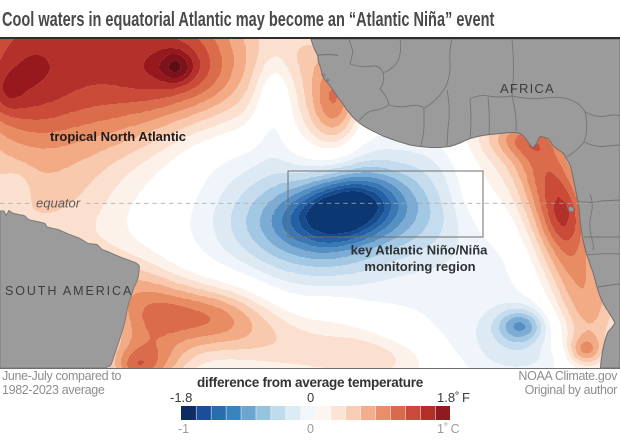 The width and height of the screenshot is (620, 440). I want to click on svg-text: key Atlantic Niño/Niña, so click(420, 250).